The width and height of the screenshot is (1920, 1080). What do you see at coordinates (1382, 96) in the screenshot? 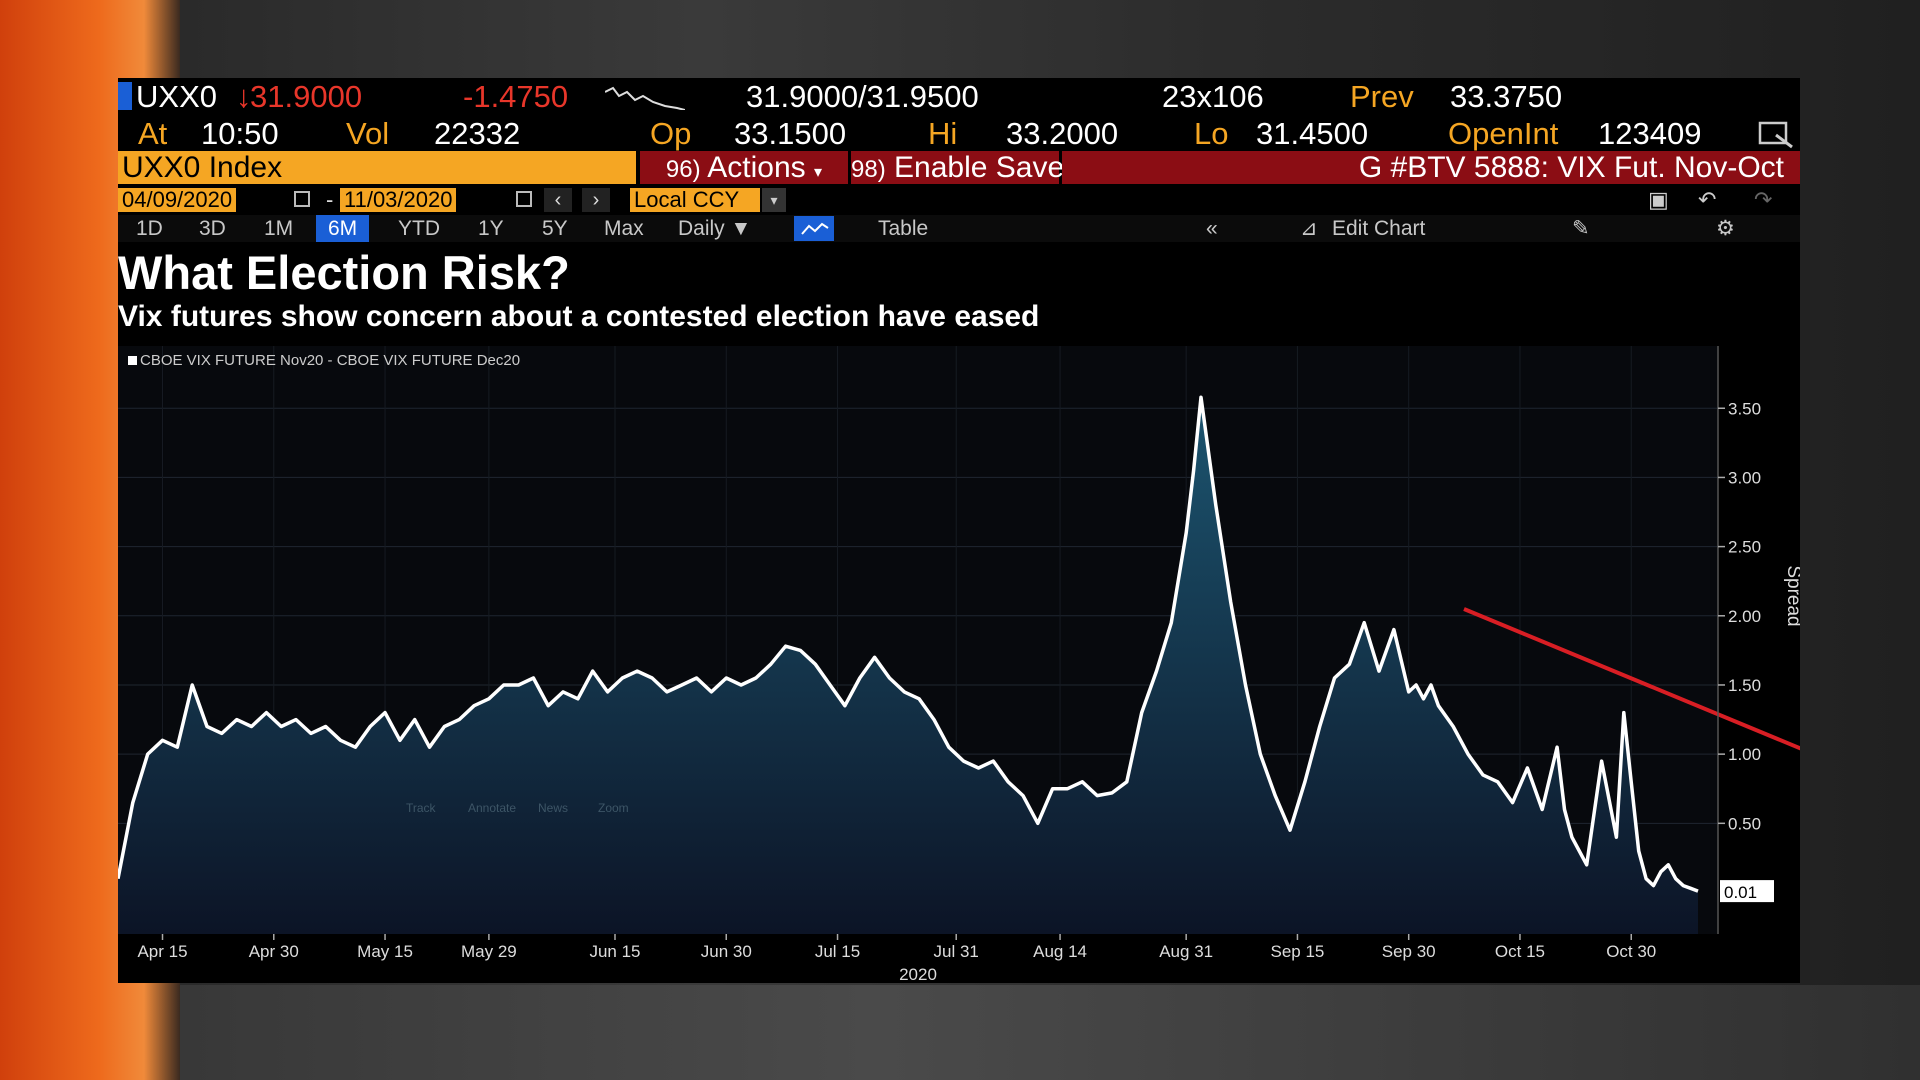
I see `prev-label: Prev` at bounding box center [1382, 96].